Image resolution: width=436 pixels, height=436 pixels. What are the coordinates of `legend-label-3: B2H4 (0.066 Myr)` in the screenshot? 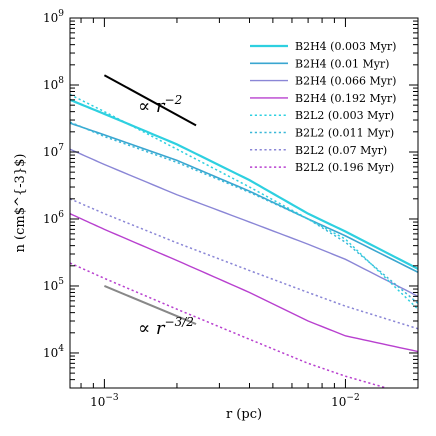 It's located at (345, 81).